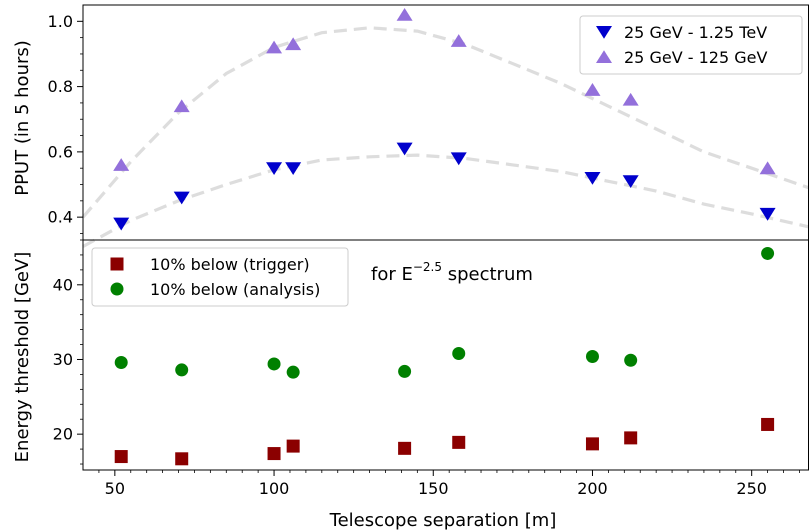 This screenshot has width=809, height=531. What do you see at coordinates (695, 32) in the screenshot?
I see `top-legend-label-0: 25 GeV - 1.25 TeV` at bounding box center [695, 32].